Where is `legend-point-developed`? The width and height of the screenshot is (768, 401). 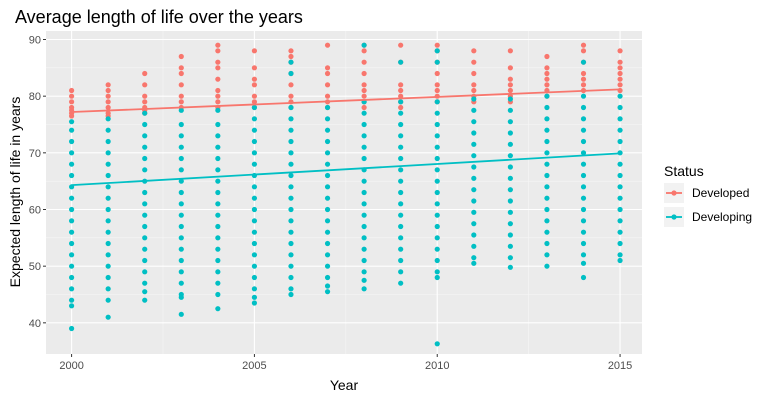 legend-point-developed is located at coordinates (674, 193).